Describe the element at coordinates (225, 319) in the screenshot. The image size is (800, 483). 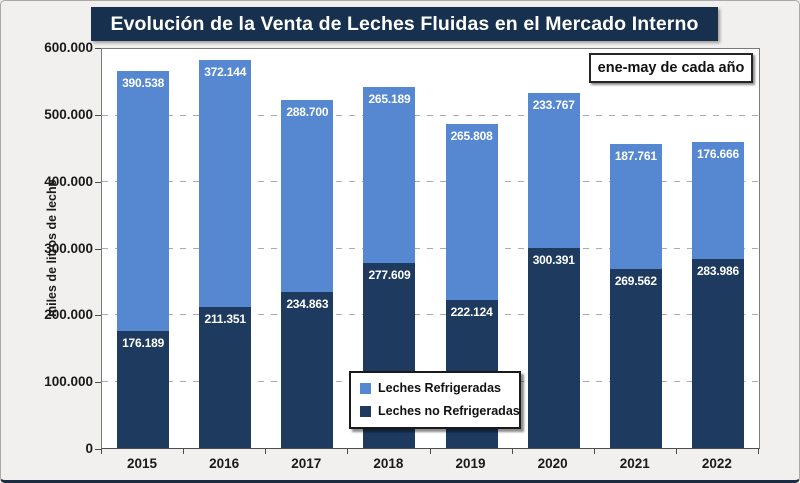
I see `bar-value-label: 211.351` at that location.